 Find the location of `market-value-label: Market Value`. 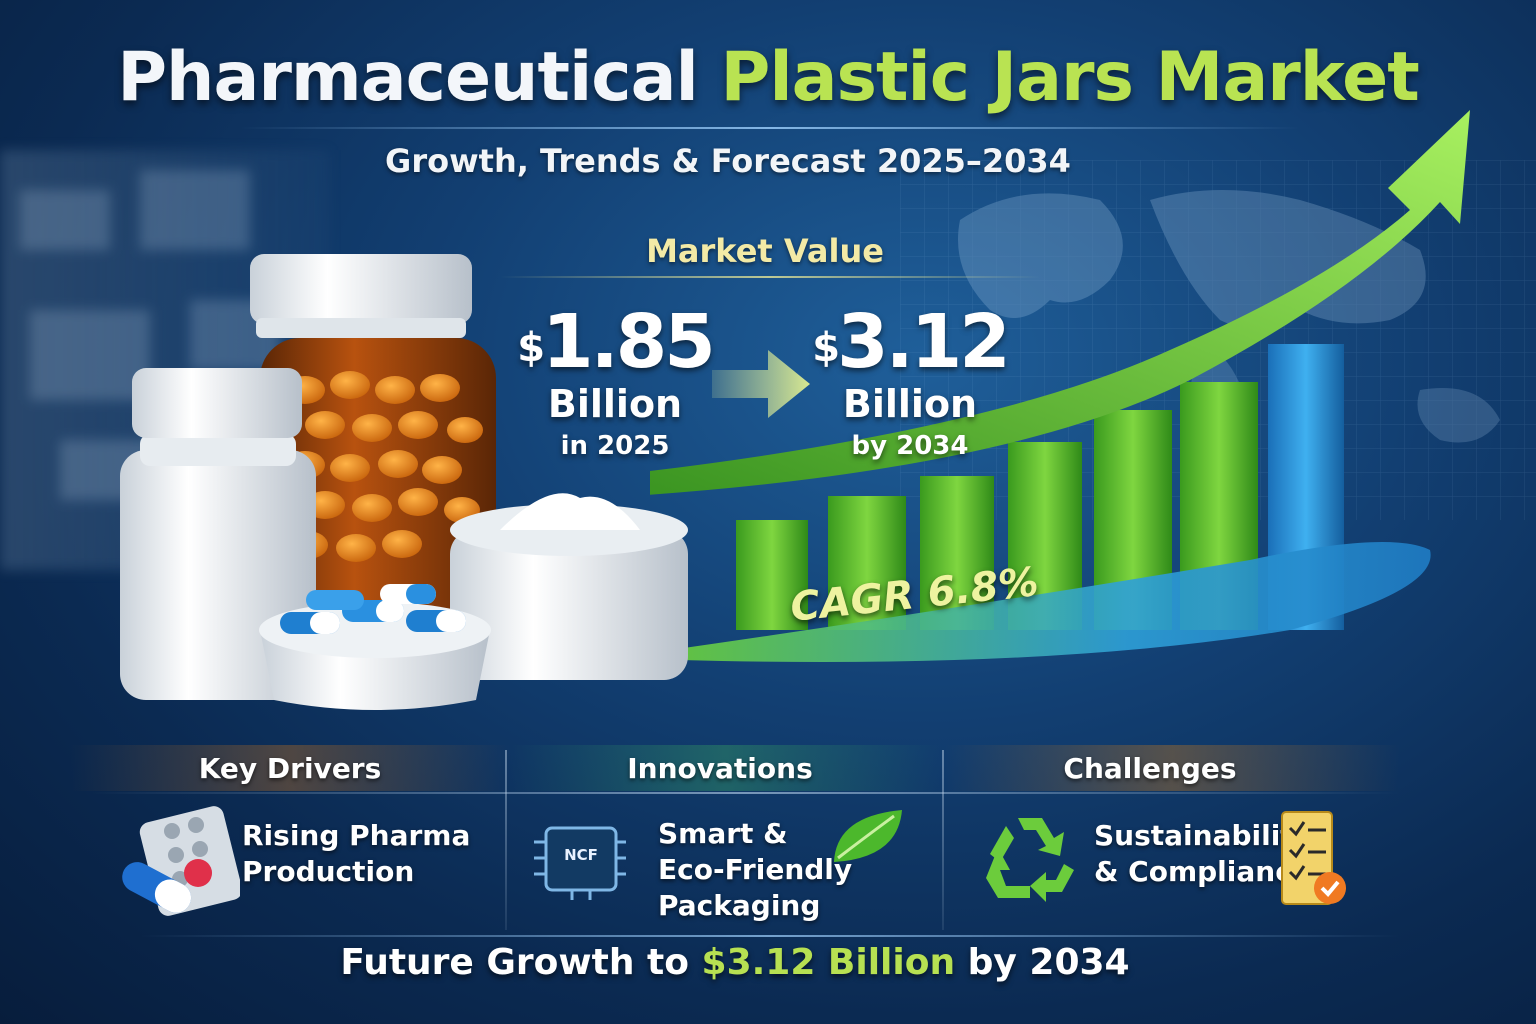

market-value-label: Market Value is located at coordinates (765, 251).